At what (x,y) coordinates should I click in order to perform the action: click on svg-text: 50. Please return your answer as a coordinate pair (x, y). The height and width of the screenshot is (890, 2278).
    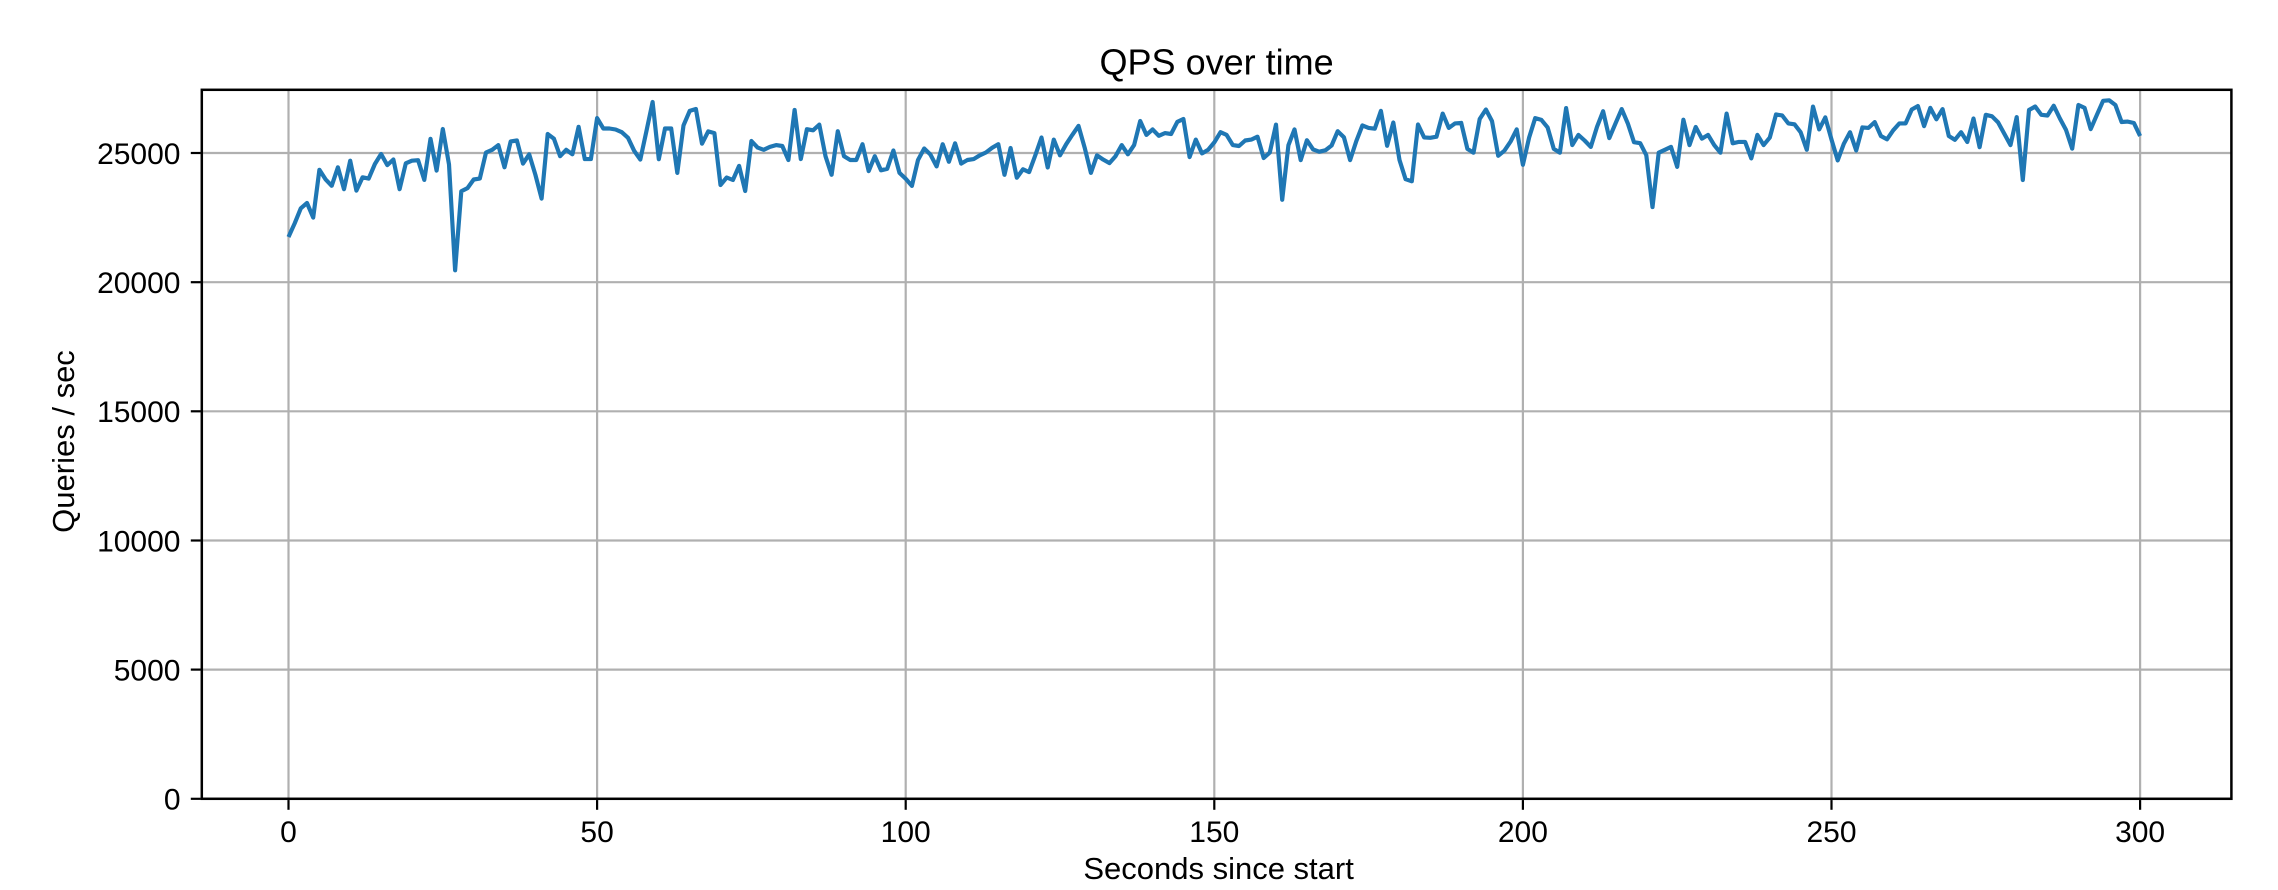
    Looking at the image, I should click on (596, 832).